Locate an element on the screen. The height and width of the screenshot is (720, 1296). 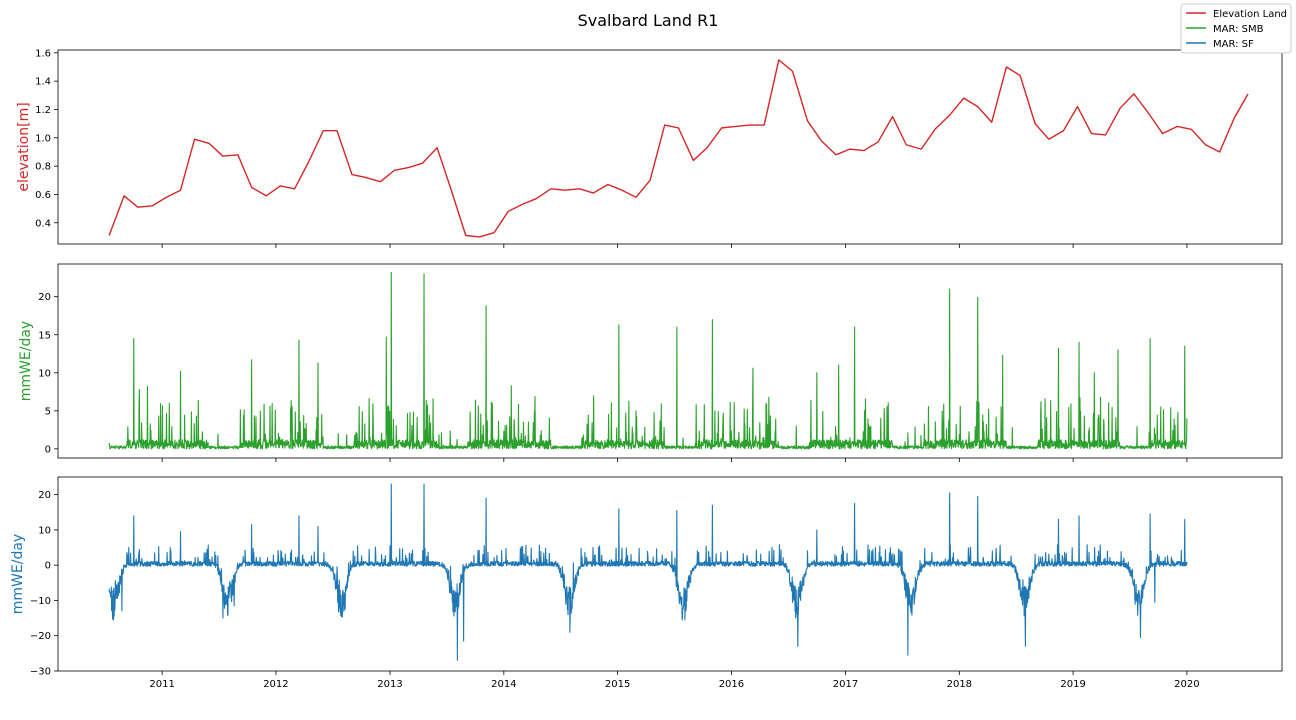
x-tick-label: 2020 is located at coordinates (1186, 684).